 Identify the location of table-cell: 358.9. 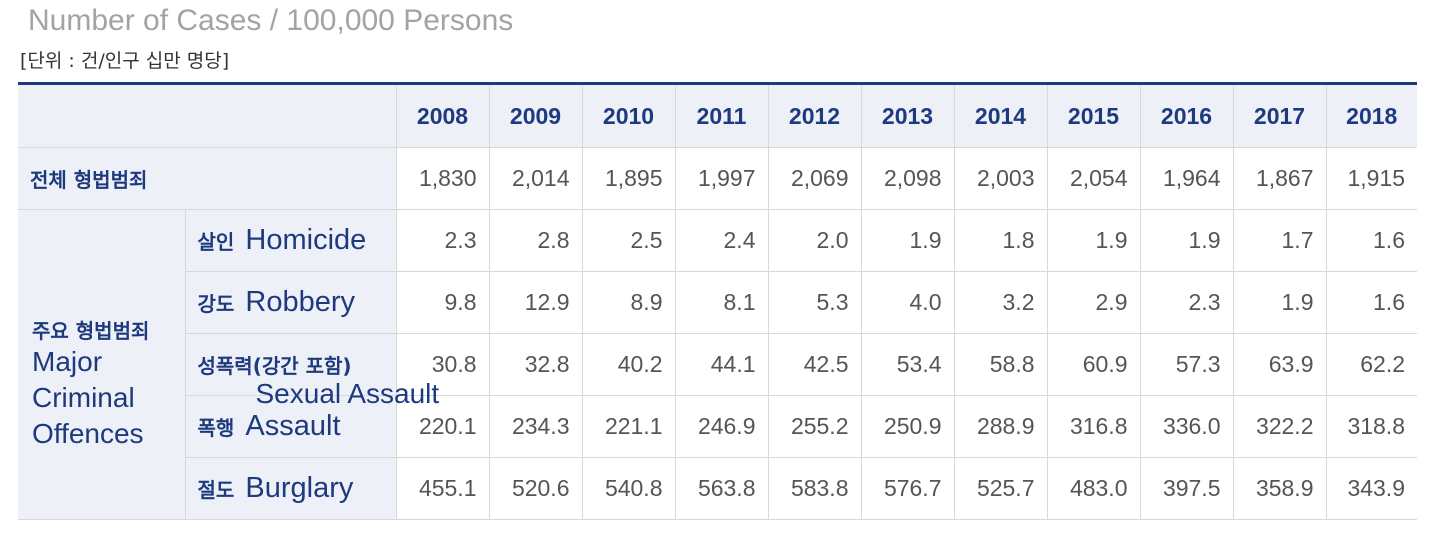
(1279, 488).